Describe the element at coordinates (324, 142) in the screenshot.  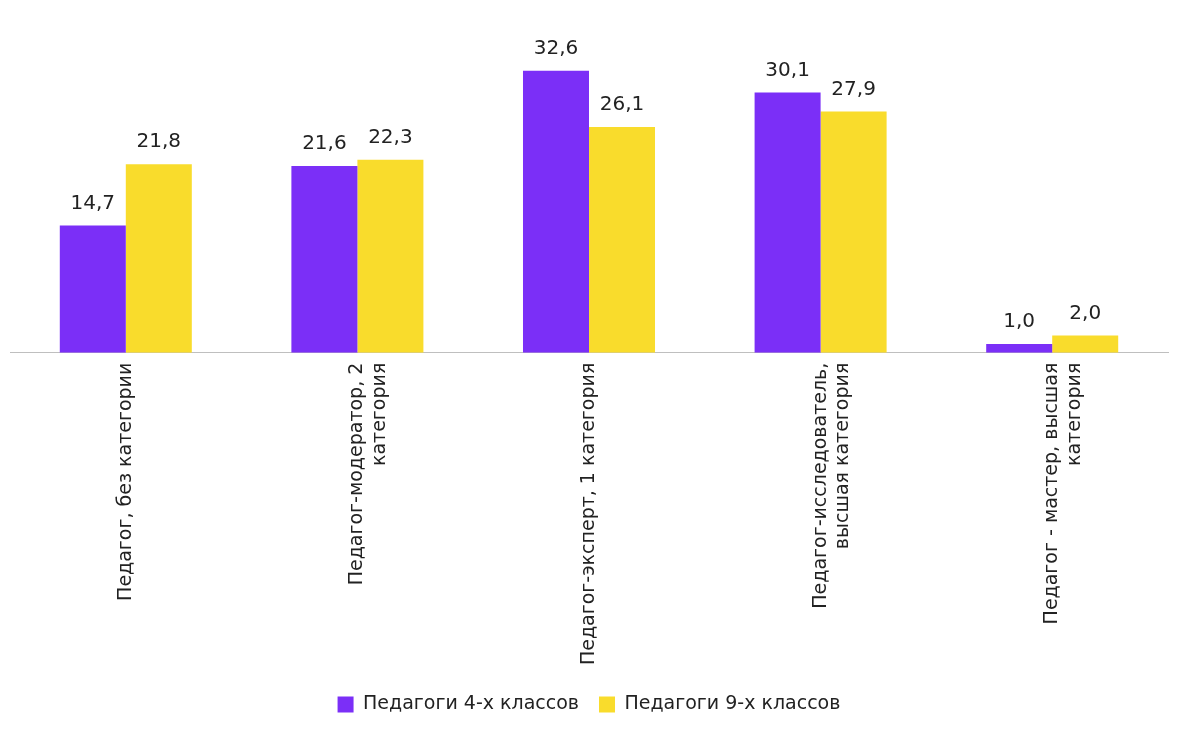
I see `data-label: 21,6` at that location.